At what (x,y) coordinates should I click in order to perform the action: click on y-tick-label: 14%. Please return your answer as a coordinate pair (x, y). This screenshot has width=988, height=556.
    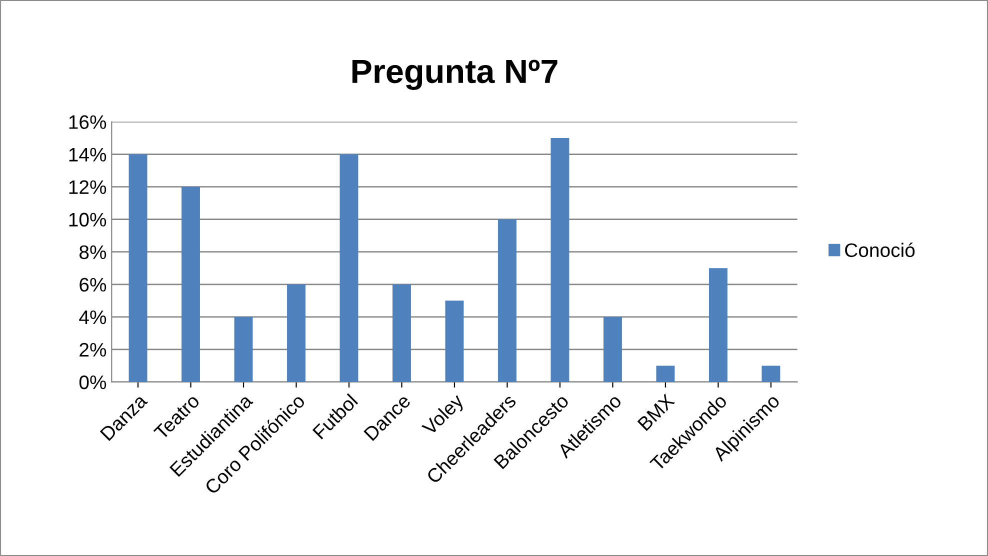
    Looking at the image, I should click on (87, 155).